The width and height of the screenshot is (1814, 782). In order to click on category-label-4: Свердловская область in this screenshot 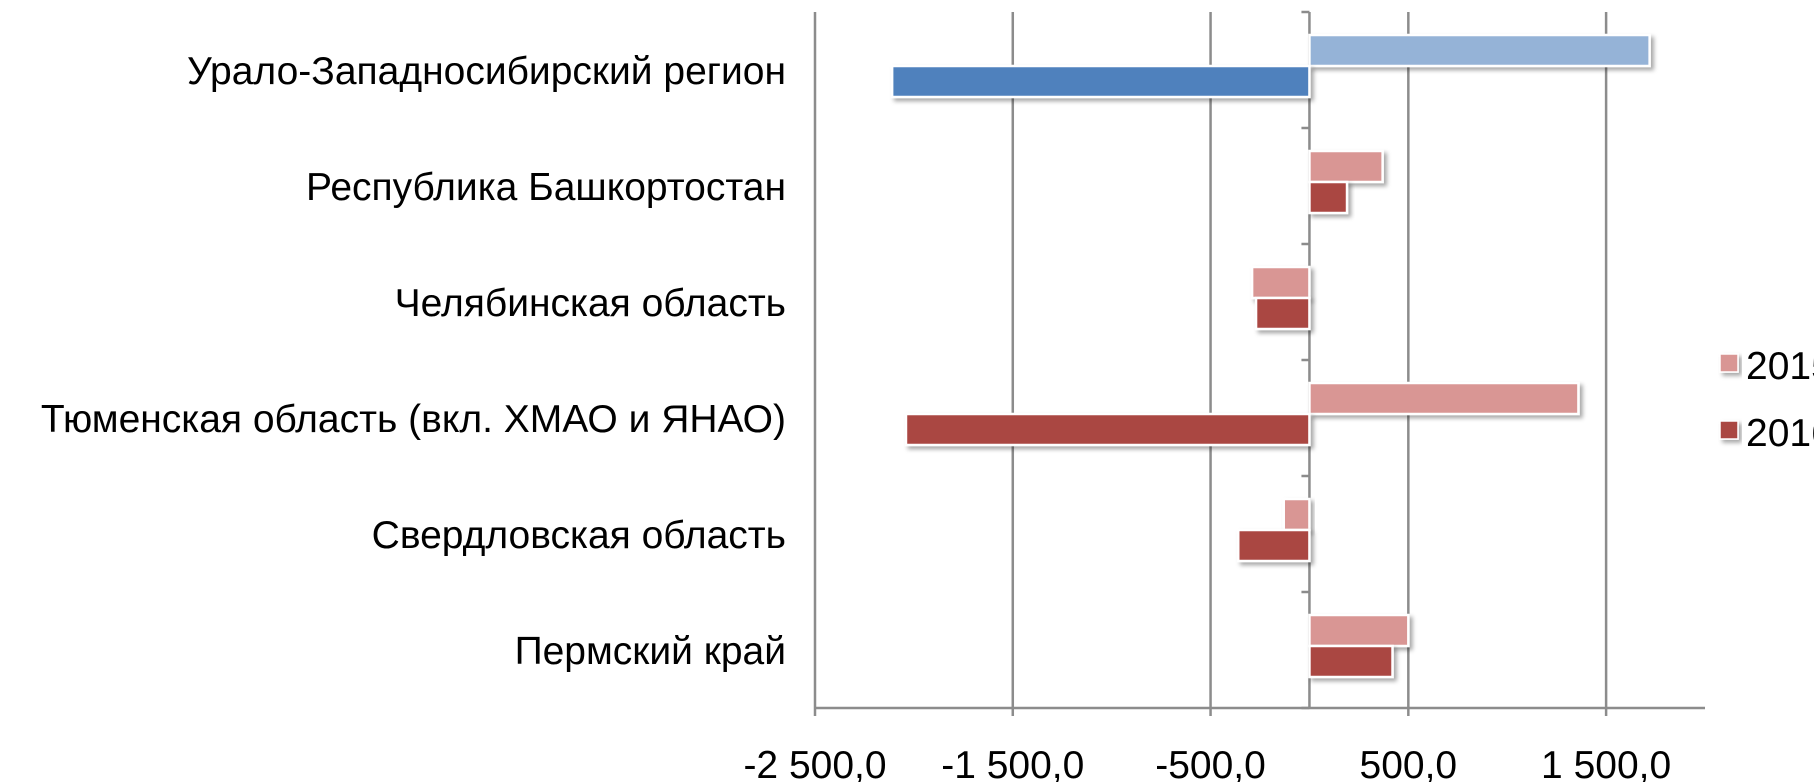, I will do `click(579, 535)`.